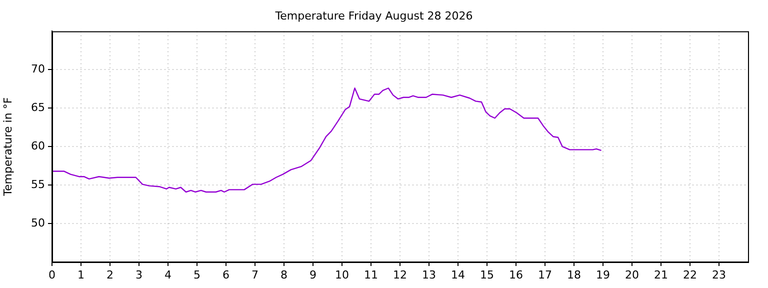 This screenshot has width=768, height=288. Describe the element at coordinates (487, 275) in the screenshot. I see `x-tick-label: 15` at that location.